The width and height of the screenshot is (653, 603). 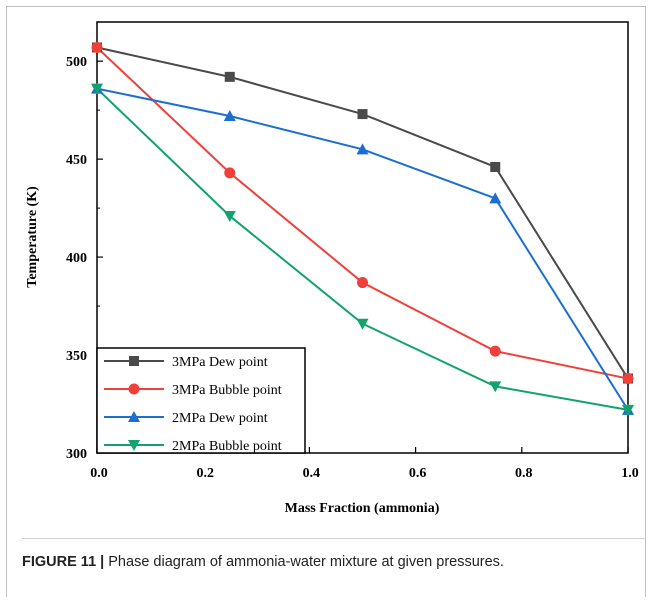 What do you see at coordinates (334, 538) in the screenshot?
I see `caption-divider` at bounding box center [334, 538].